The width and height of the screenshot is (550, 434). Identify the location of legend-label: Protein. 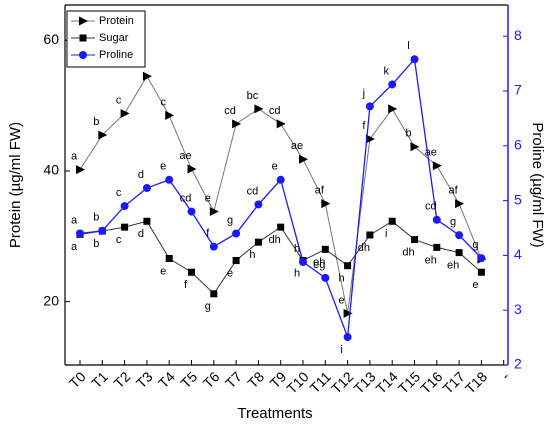
(116, 21).